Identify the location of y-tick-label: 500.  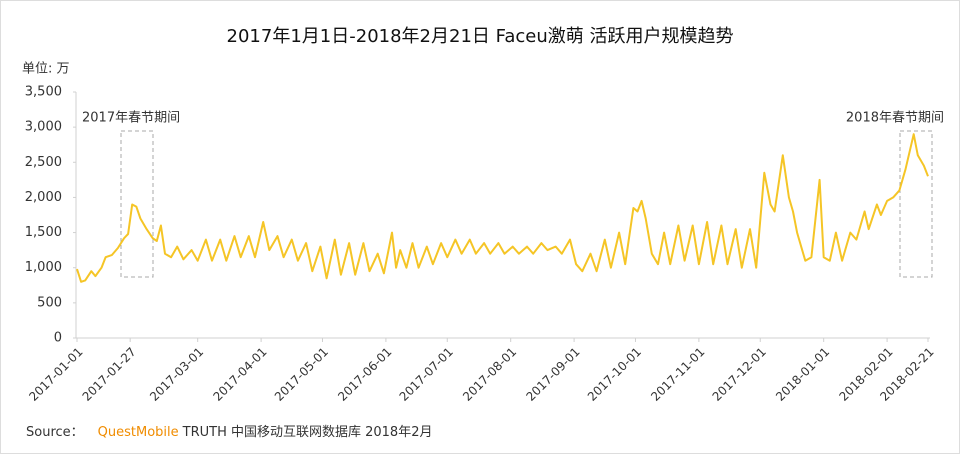
(49, 302).